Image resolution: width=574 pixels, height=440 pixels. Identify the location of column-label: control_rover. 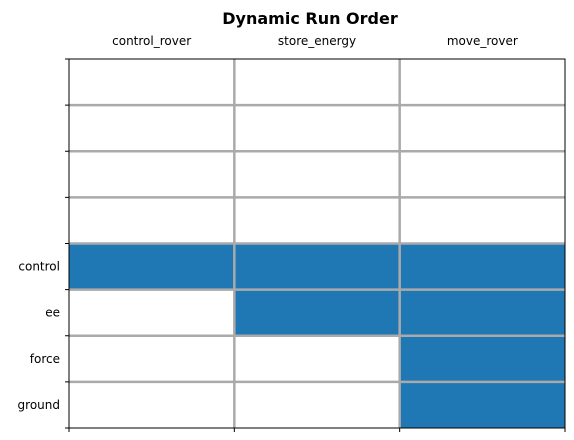
(151, 41).